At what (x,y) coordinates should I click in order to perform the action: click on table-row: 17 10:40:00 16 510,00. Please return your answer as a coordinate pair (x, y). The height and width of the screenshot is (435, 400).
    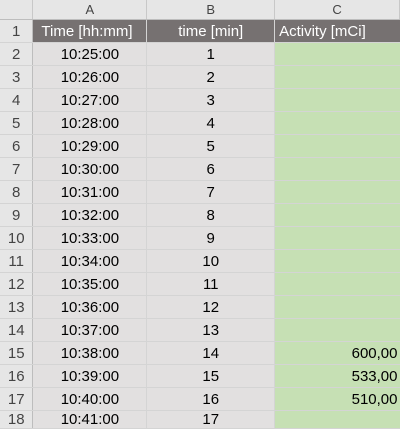
    Looking at the image, I should click on (200, 399).